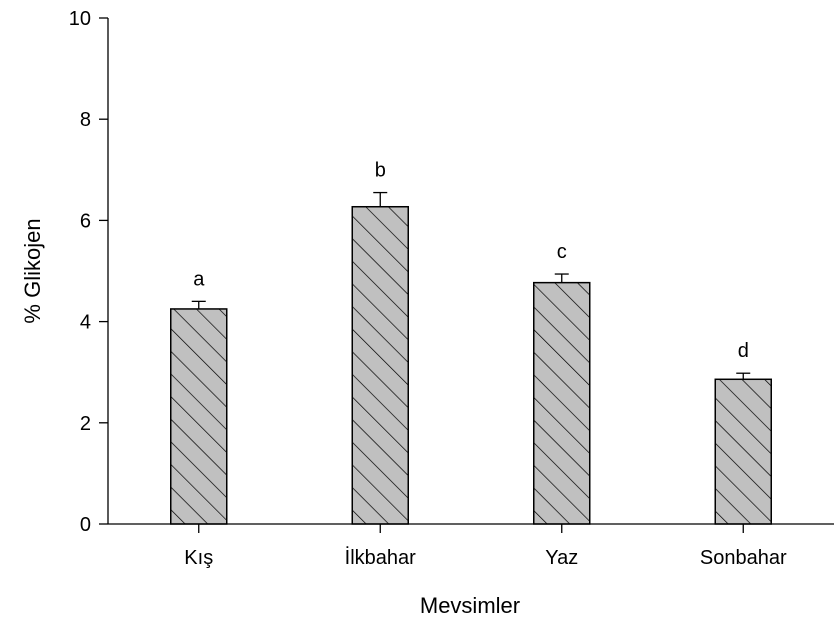 The width and height of the screenshot is (834, 621). I want to click on x-axis-title: Mevsimler, so click(470, 605).